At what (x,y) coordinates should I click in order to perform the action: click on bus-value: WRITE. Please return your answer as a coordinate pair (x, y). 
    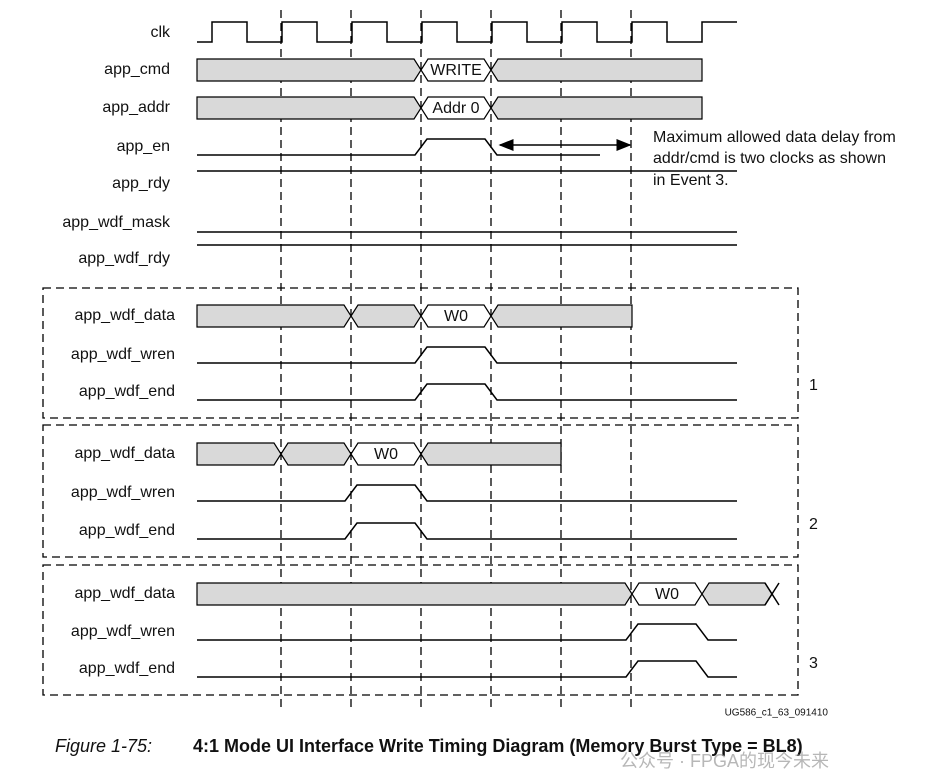
    Looking at the image, I should click on (456, 70).